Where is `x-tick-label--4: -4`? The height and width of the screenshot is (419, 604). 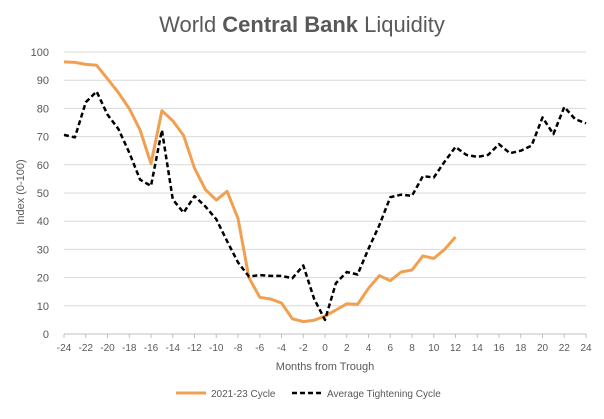
x-tick-label--4: -4 is located at coordinates (281, 348).